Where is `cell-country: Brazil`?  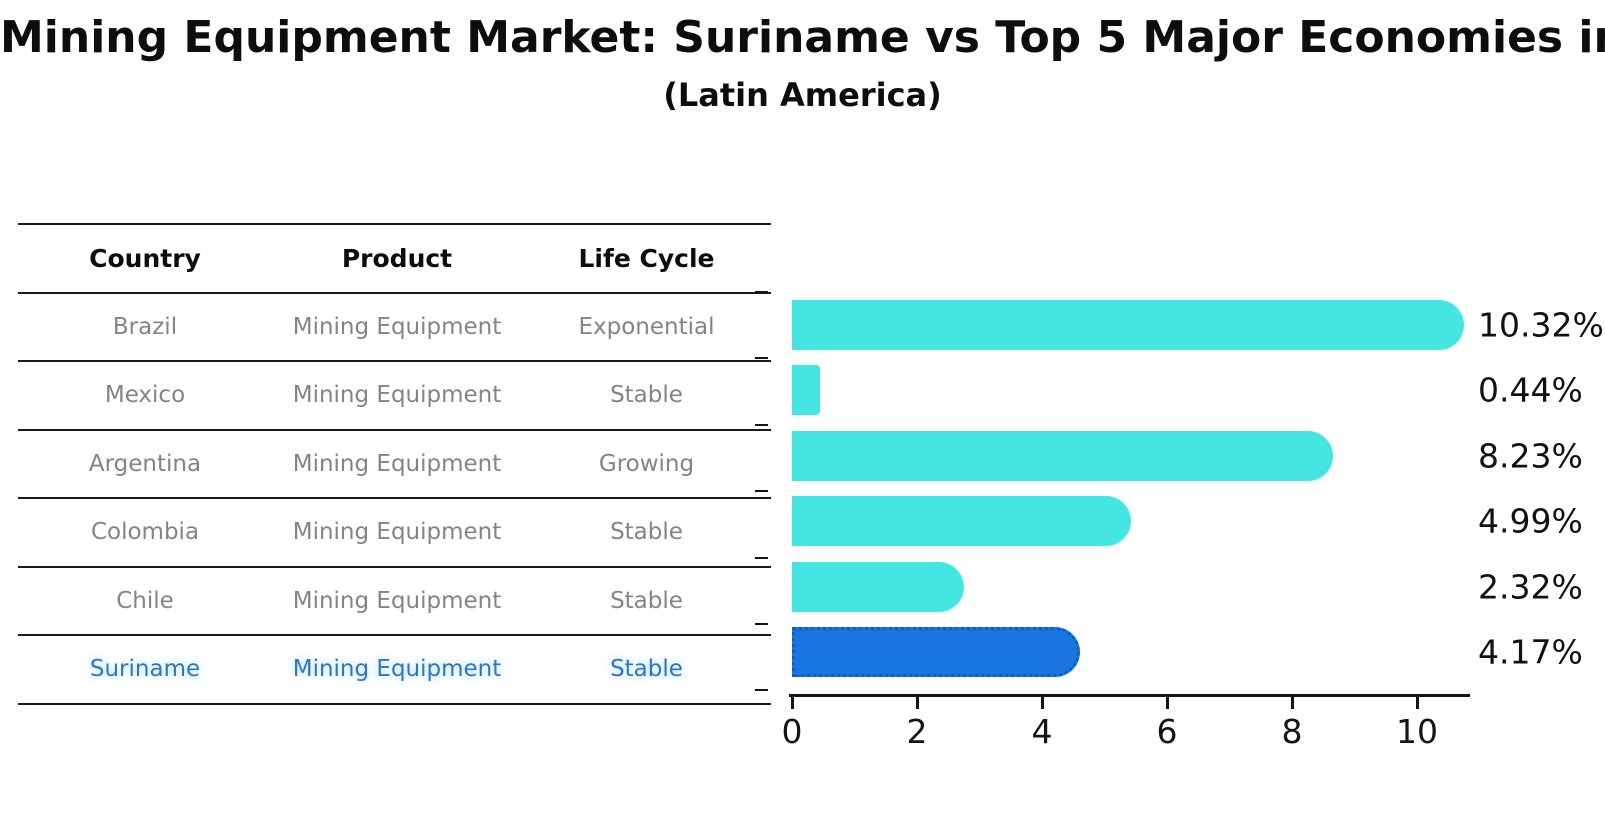
cell-country: Brazil is located at coordinates (145, 326).